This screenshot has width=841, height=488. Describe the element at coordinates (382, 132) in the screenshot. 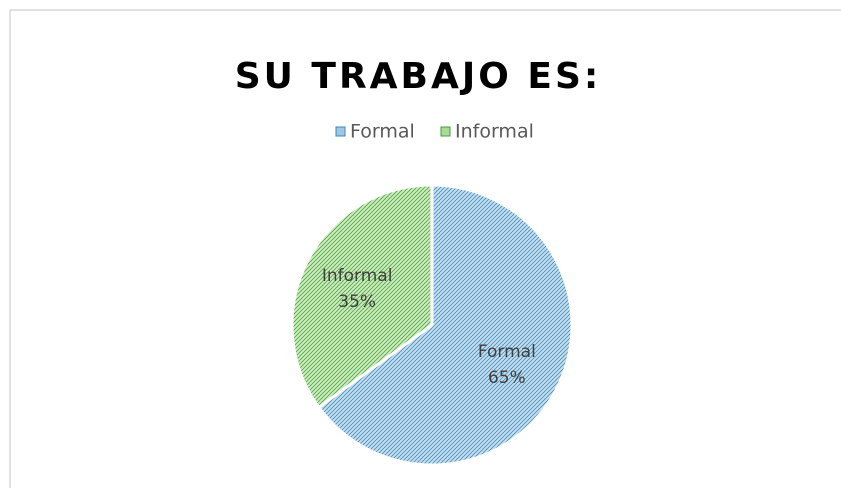

I see `legend-label: Formal` at that location.